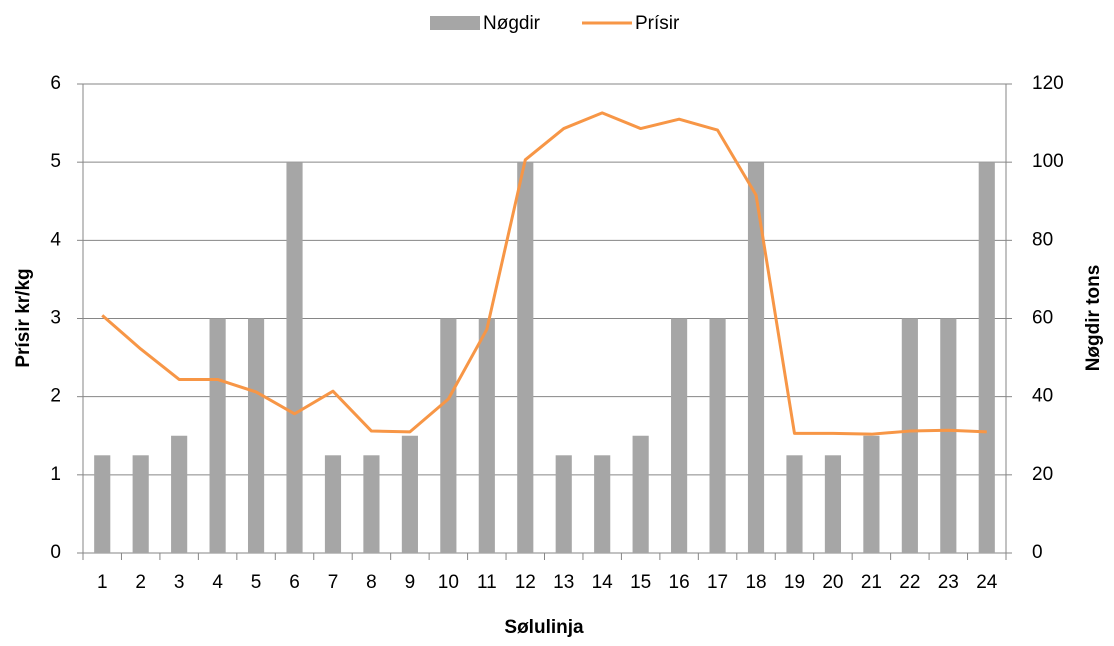 This screenshot has height=646, width=1114. Describe the element at coordinates (55, 396) in the screenshot. I see `y-tick-label: 2` at that location.